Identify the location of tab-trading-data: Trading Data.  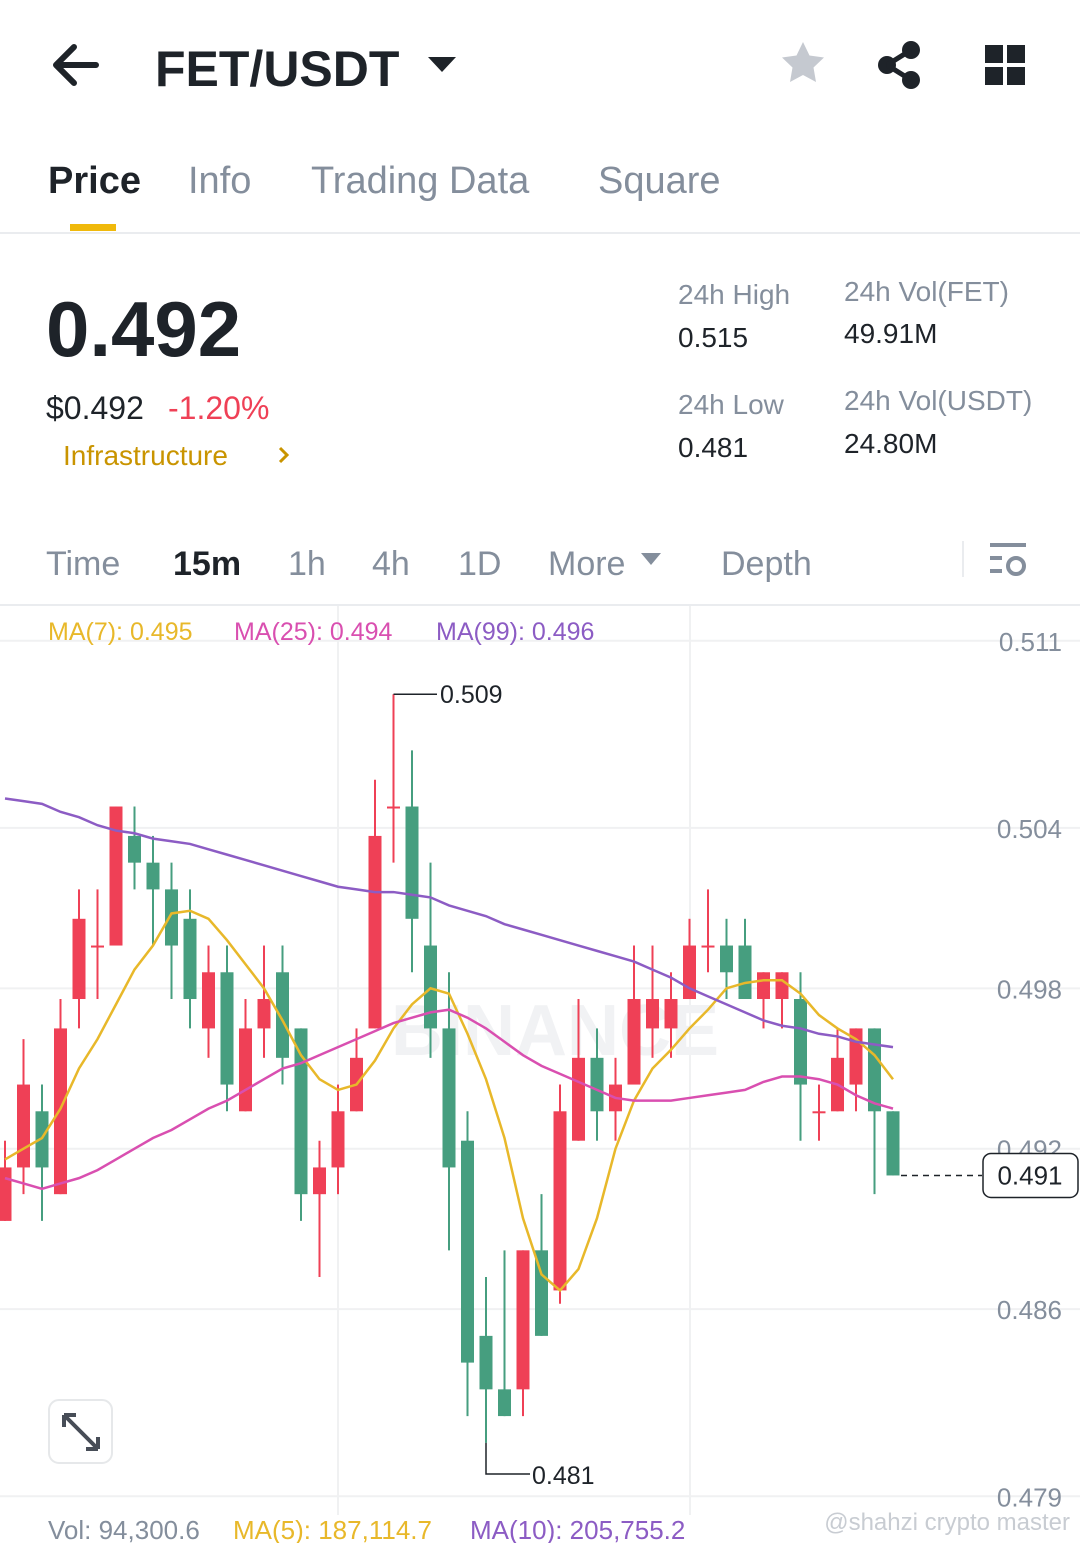
(420, 181).